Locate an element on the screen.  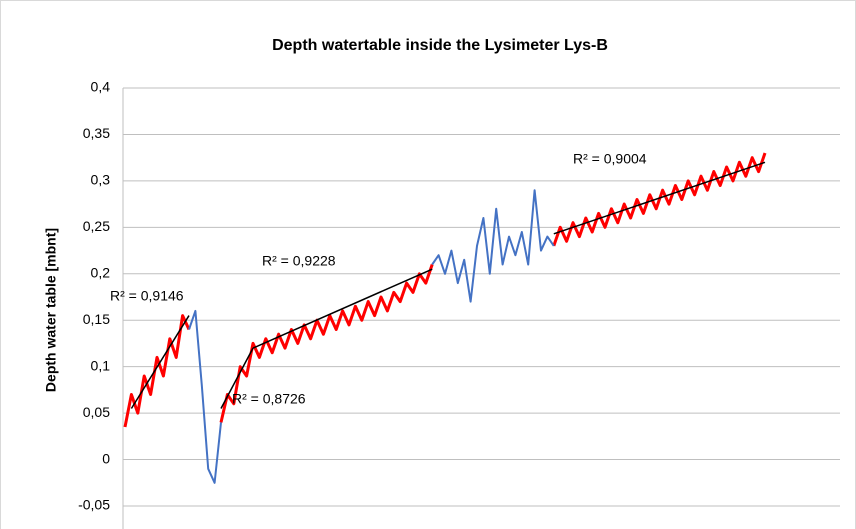
y-tick-label: 0,05 is located at coordinates (96, 412).